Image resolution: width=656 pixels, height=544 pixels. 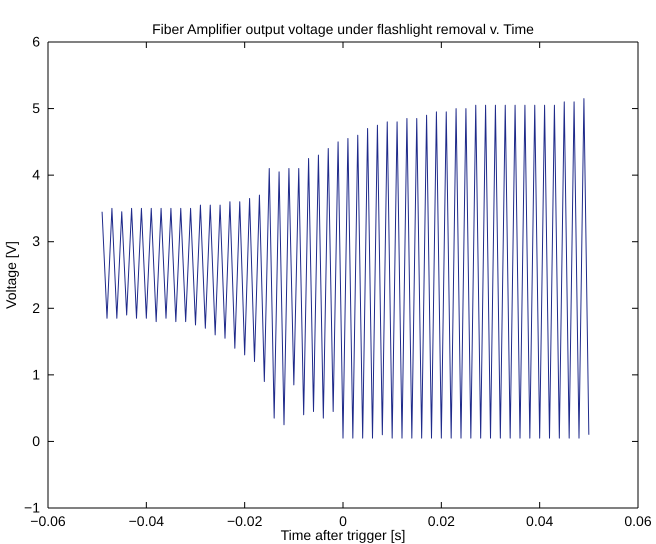 What do you see at coordinates (48, 520) in the screenshot?
I see `x-tick-label: −0.06` at bounding box center [48, 520].